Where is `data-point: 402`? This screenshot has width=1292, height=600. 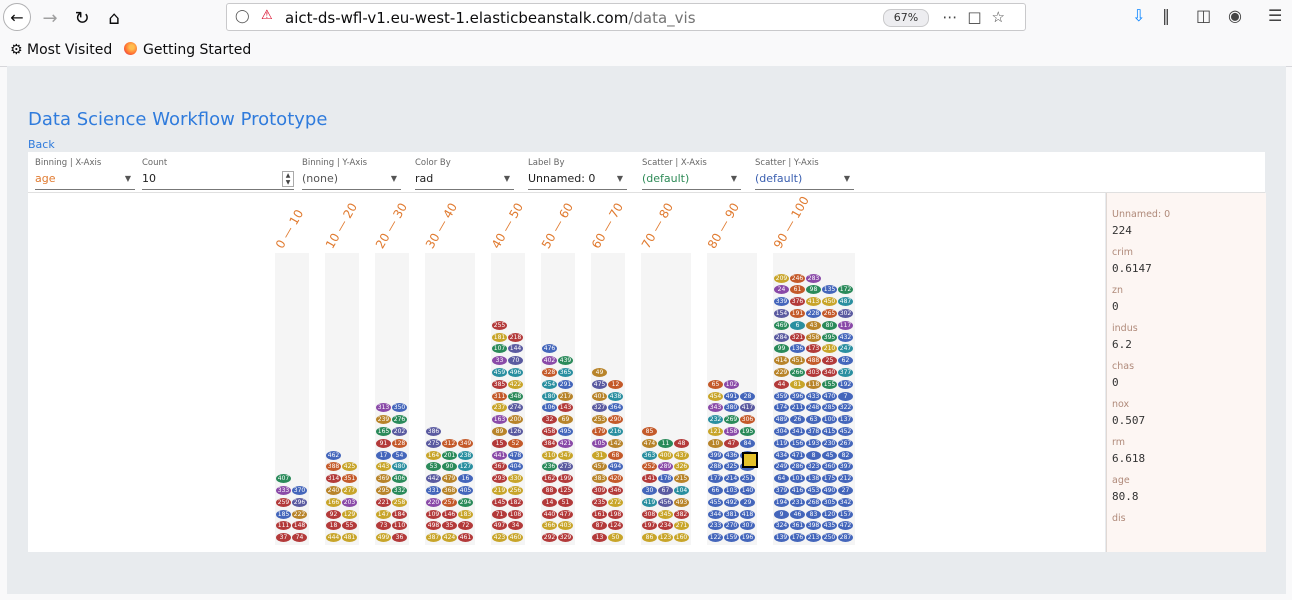 data-point: 402 is located at coordinates (549, 361).